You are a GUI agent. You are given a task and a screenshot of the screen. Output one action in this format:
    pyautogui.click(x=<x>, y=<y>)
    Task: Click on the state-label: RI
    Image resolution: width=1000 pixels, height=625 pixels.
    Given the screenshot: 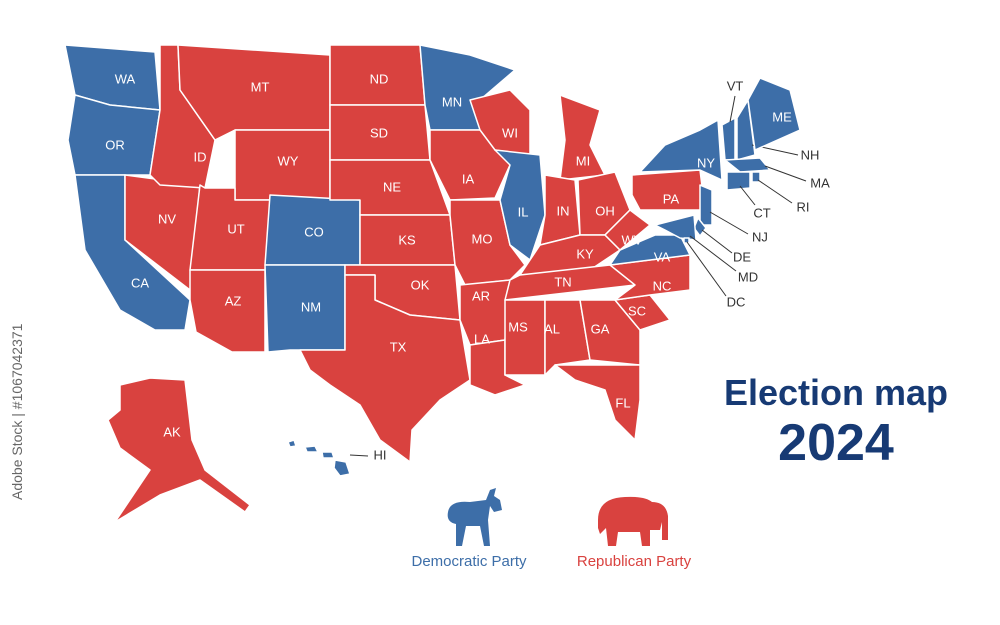 What is the action you would take?
    pyautogui.click(x=803, y=206)
    